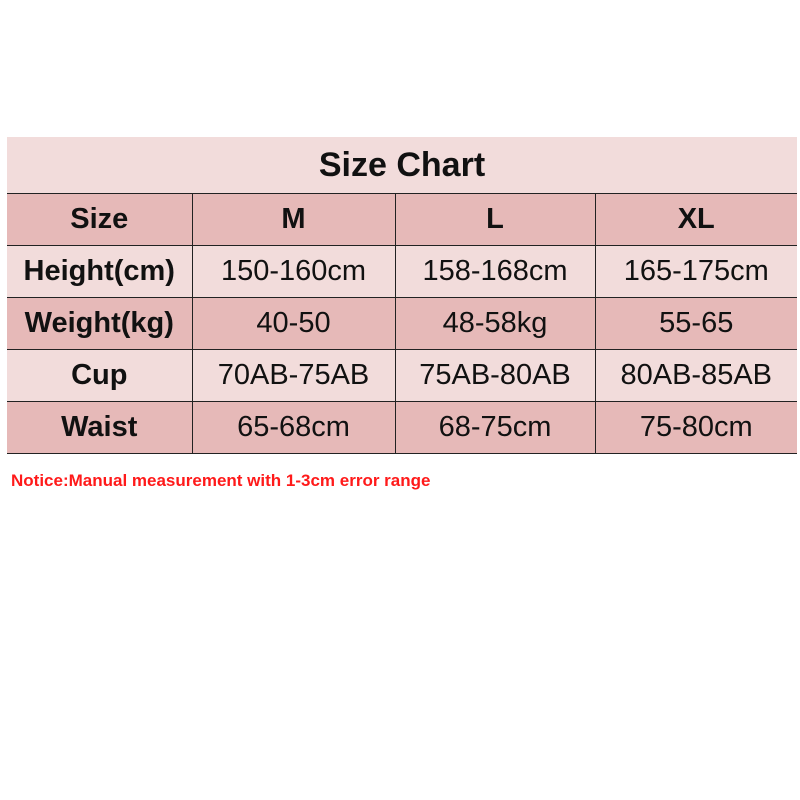  Describe the element at coordinates (100, 427) in the screenshot. I see `row-label: Waist` at that location.